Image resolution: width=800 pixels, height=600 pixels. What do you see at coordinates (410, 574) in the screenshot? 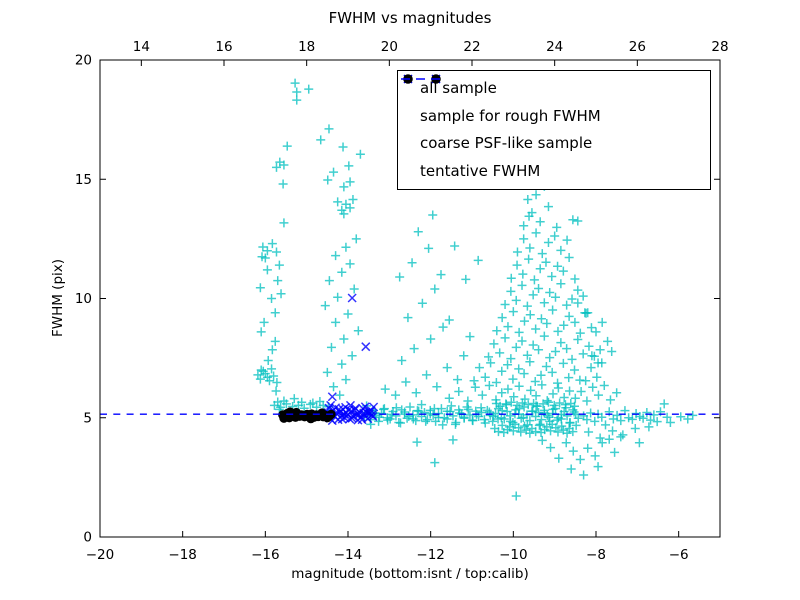
I see `x-axis-label: magnitude (bottom:isnt / top:calib)` at bounding box center [410, 574].